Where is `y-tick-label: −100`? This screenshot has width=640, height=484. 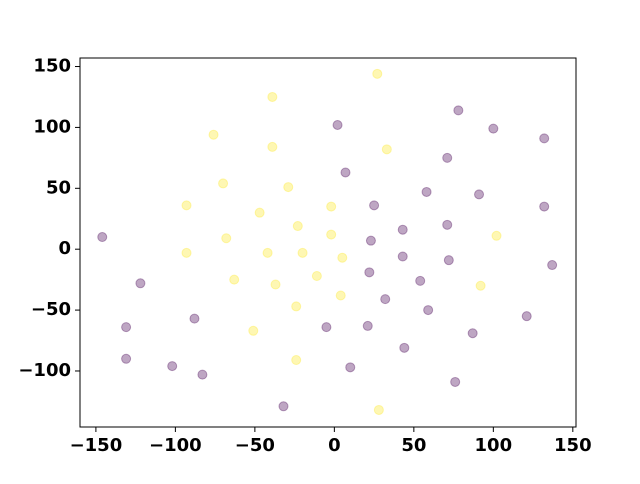
y-tick-label: −100 is located at coordinates (44, 370).